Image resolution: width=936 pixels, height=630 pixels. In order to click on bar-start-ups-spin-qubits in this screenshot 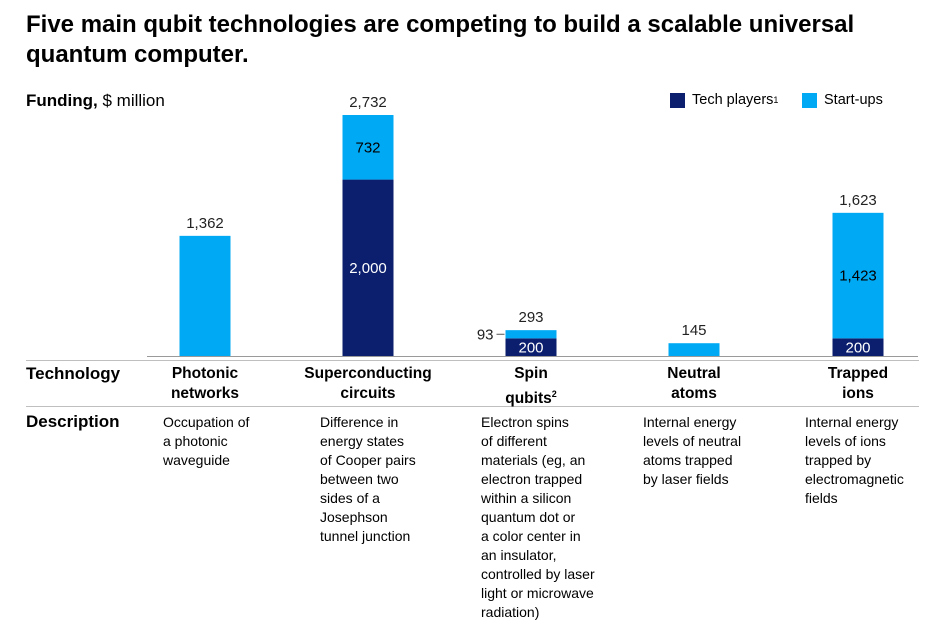, I will do `click(531, 334)`.